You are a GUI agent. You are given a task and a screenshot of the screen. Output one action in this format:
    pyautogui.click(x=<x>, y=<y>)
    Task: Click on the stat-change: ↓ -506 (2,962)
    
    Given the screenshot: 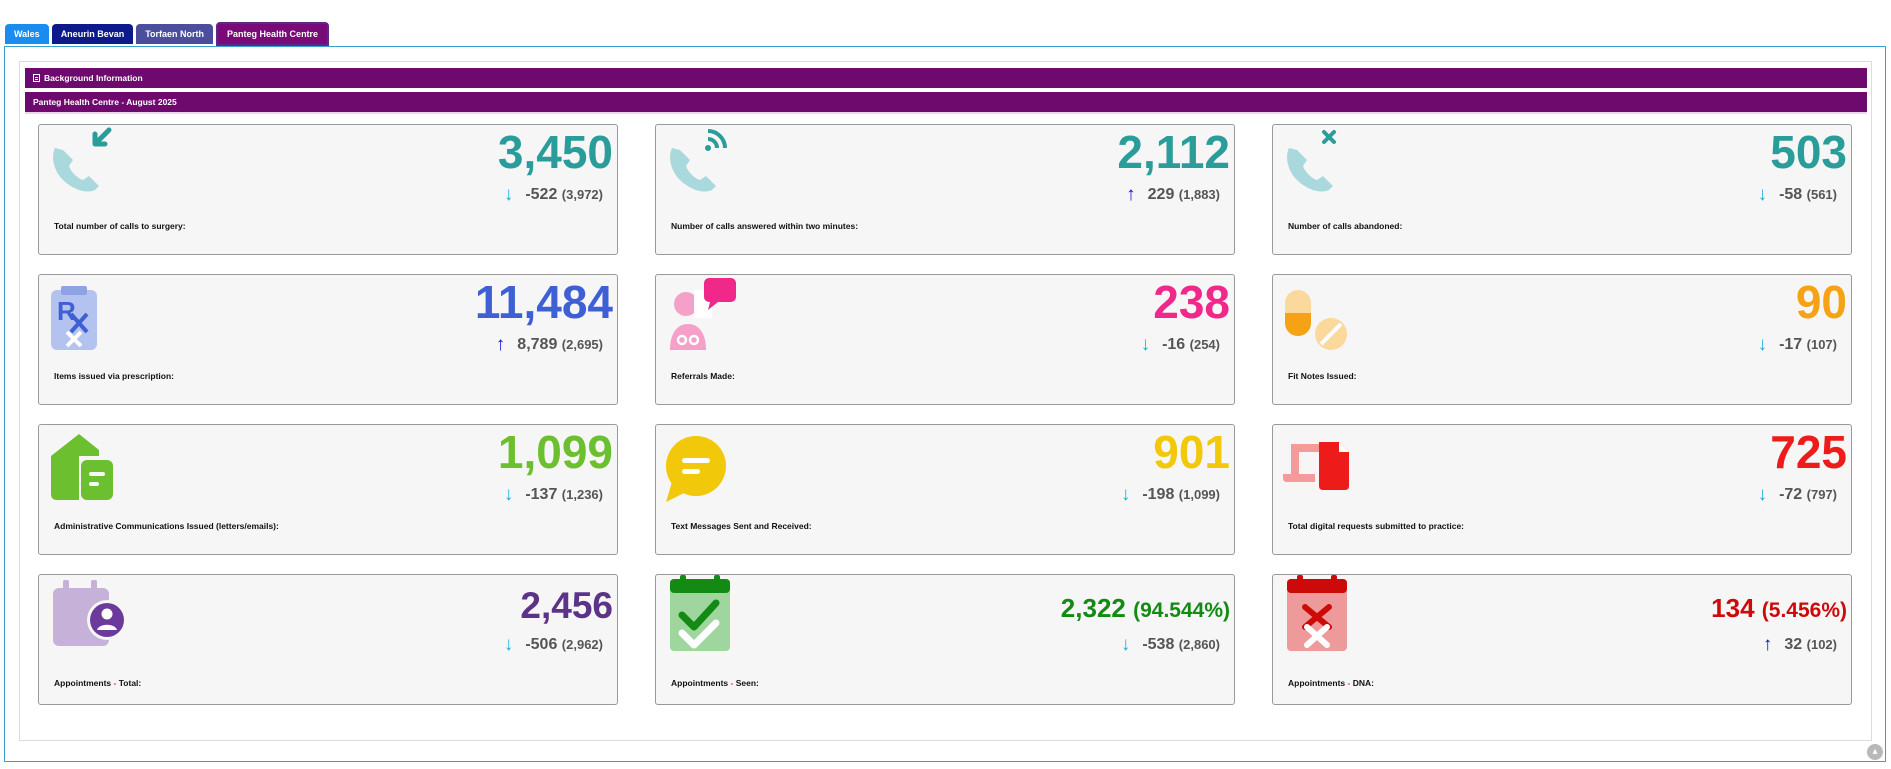 What is the action you would take?
    pyautogui.click(x=553, y=645)
    